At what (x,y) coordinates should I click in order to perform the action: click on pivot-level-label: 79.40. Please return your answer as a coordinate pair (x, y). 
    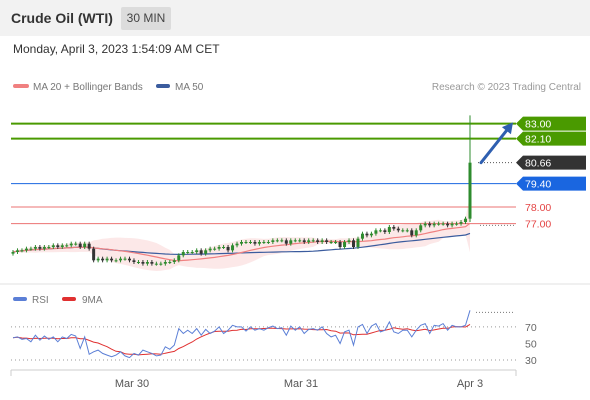
    Looking at the image, I should click on (538, 185).